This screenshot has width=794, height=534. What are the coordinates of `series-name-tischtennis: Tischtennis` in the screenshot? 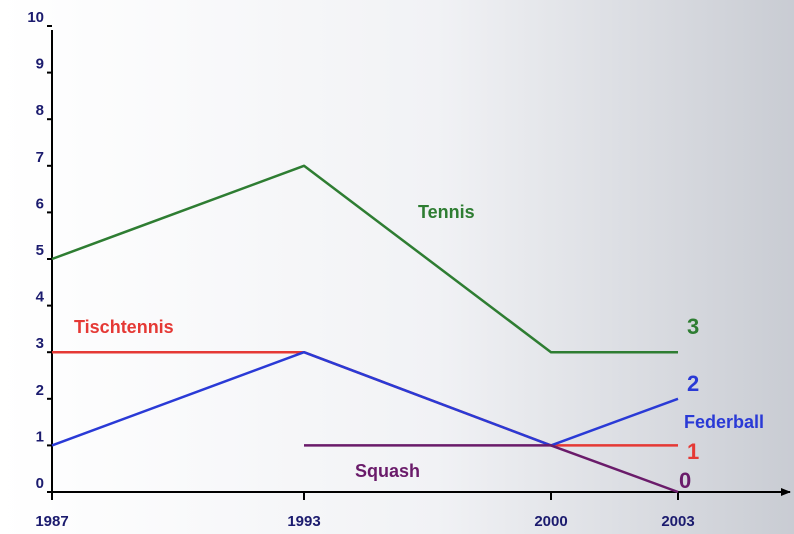 It's located at (124, 327).